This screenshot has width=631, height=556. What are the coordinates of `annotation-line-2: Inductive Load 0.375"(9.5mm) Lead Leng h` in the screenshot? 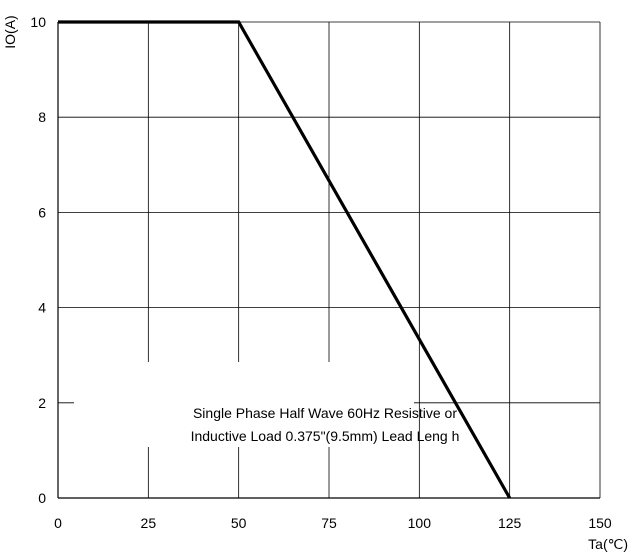 It's located at (325, 436).